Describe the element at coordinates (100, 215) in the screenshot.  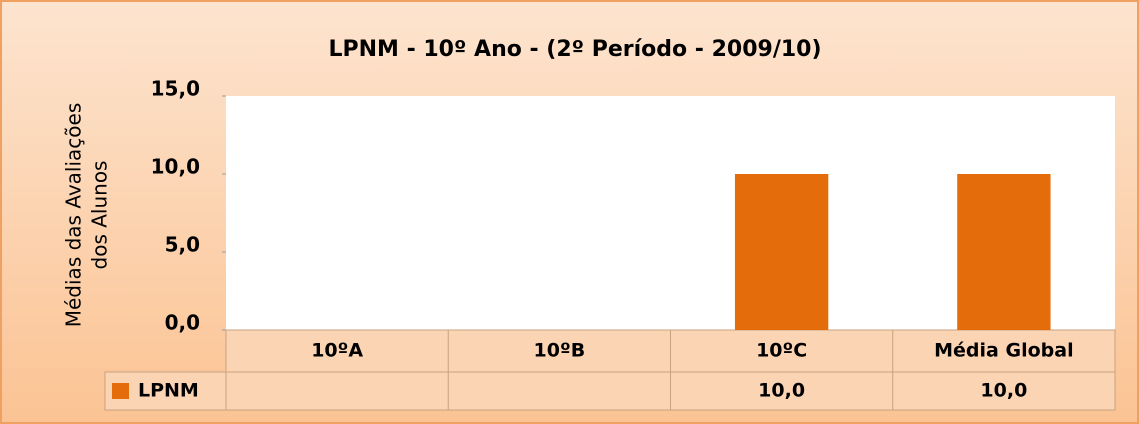
I see `y-axis-label: dos Alunos` at that location.